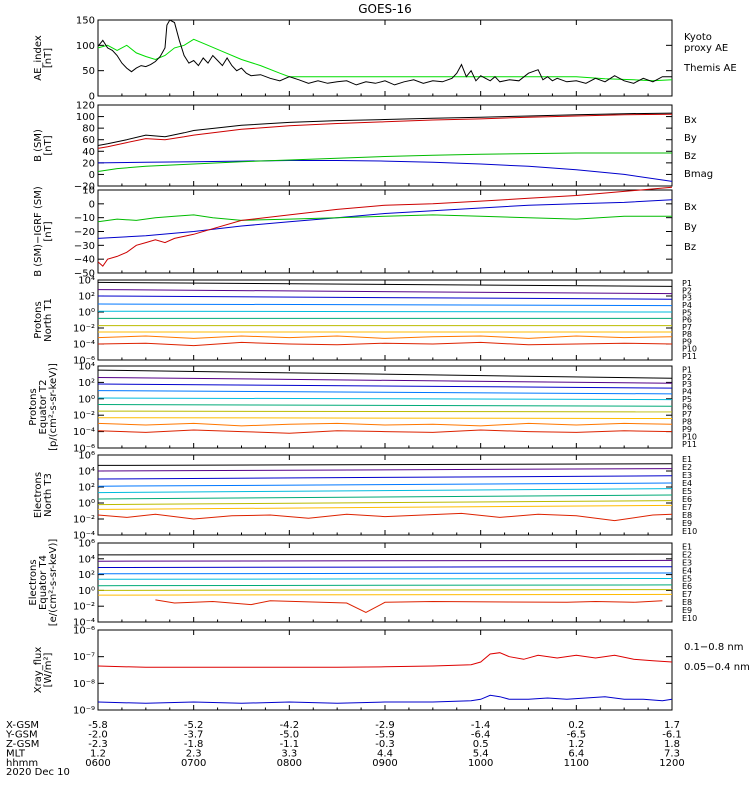 This screenshot has height=800, width=750. What do you see at coordinates (689, 531) in the screenshot?
I see `legend-label: E10` at bounding box center [689, 531].